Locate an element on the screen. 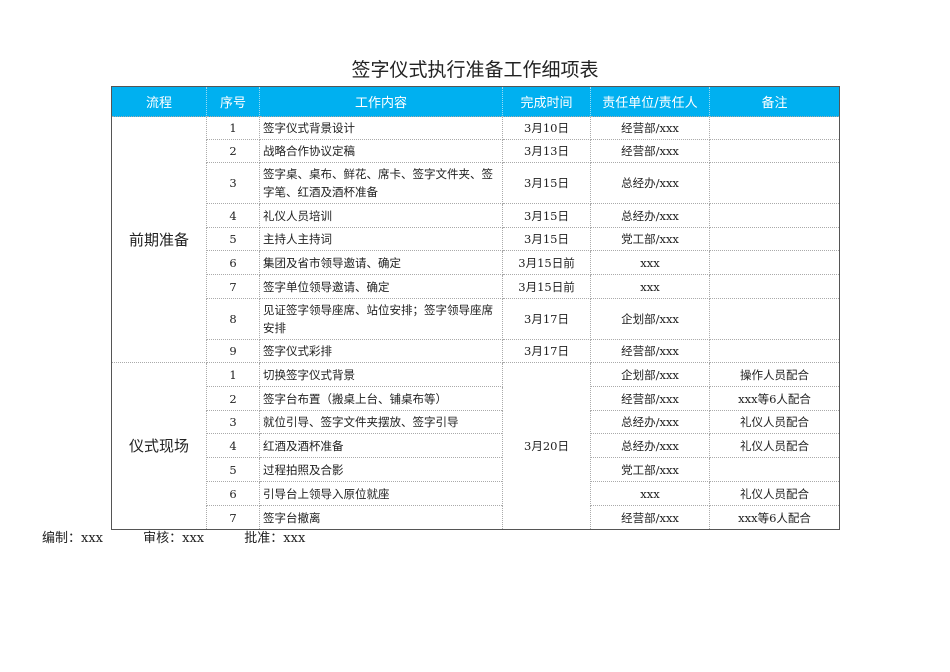 Image resolution: width=950 pixels, height=672 pixels. table-row: 2 战略合作协议定稿 3月13日 经营部/xxx is located at coordinates (476, 151).